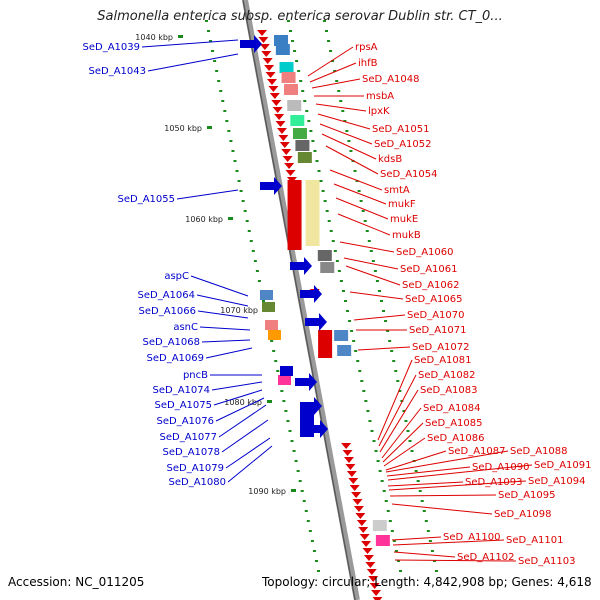  Describe the element at coordinates (178, 197) in the screenshot. I see `gene-label-SeD_A1055: SeD_A1055` at that location.